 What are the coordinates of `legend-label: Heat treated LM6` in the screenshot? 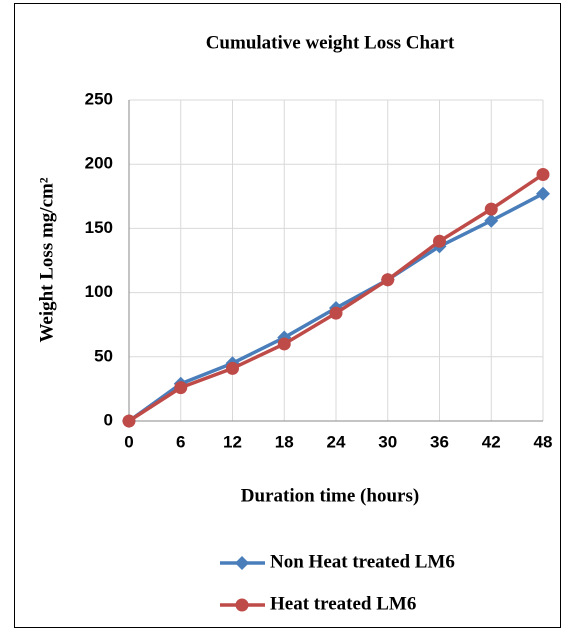 It's located at (343, 603).